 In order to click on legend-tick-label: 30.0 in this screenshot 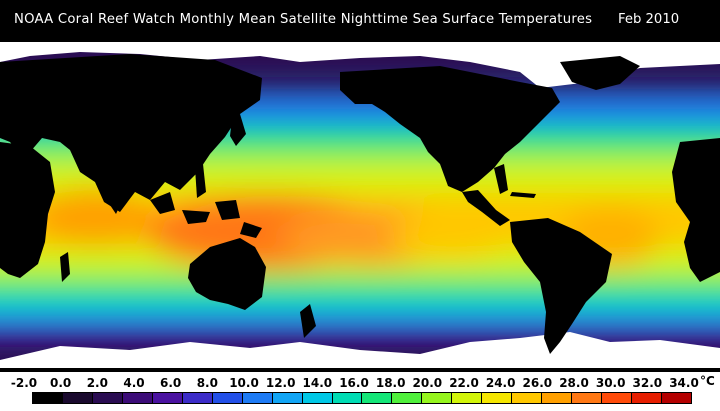, I will do `click(610, 383)`.